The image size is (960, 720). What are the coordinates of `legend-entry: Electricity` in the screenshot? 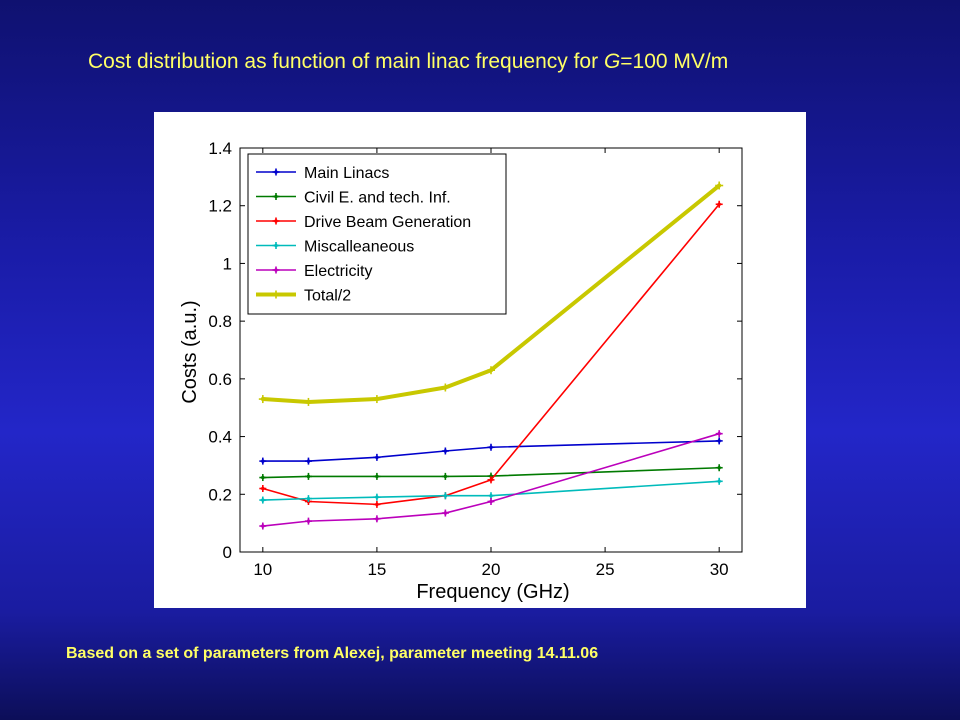 It's located at (314, 271).